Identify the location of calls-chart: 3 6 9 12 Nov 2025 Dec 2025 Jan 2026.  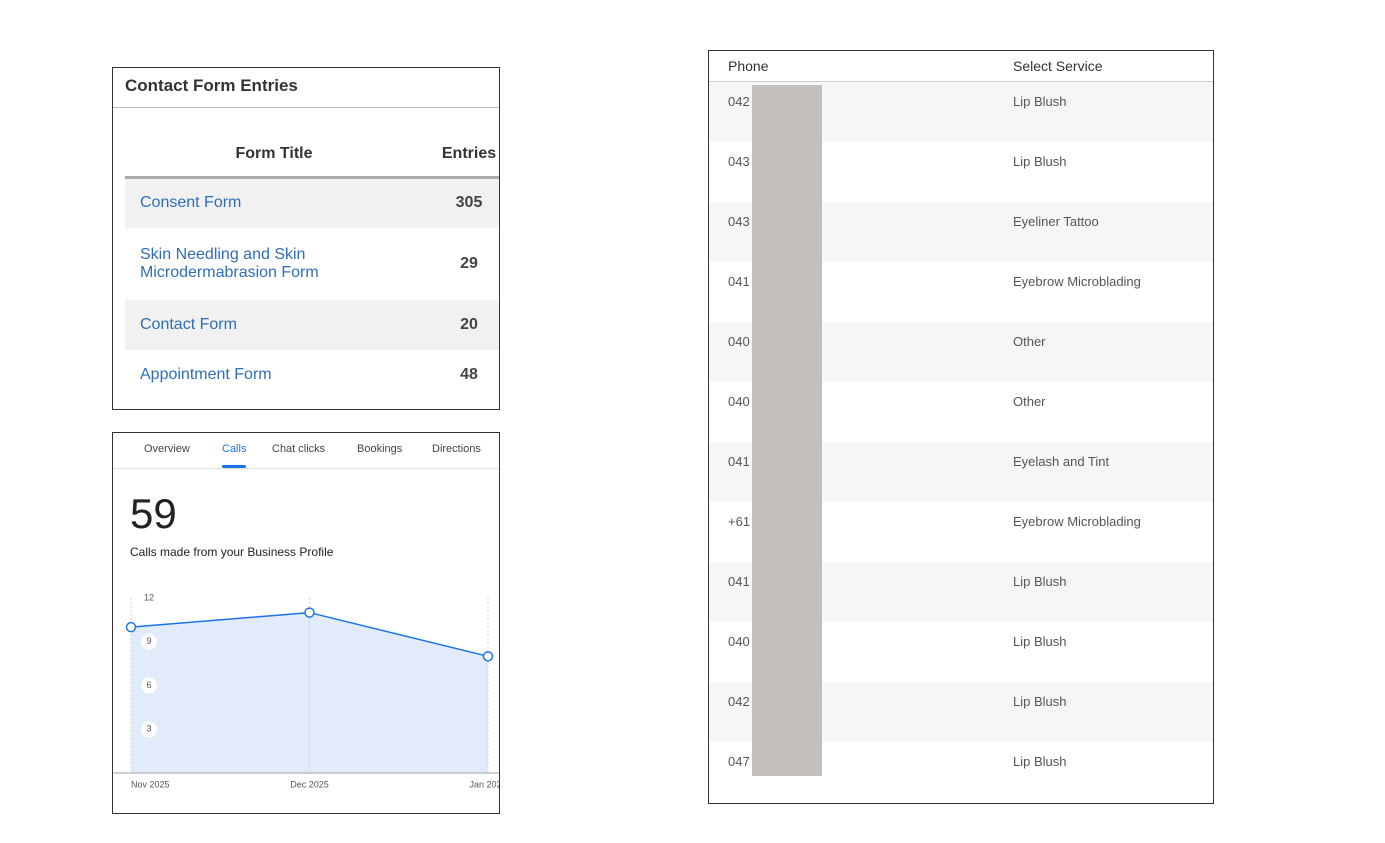
(306, 689).